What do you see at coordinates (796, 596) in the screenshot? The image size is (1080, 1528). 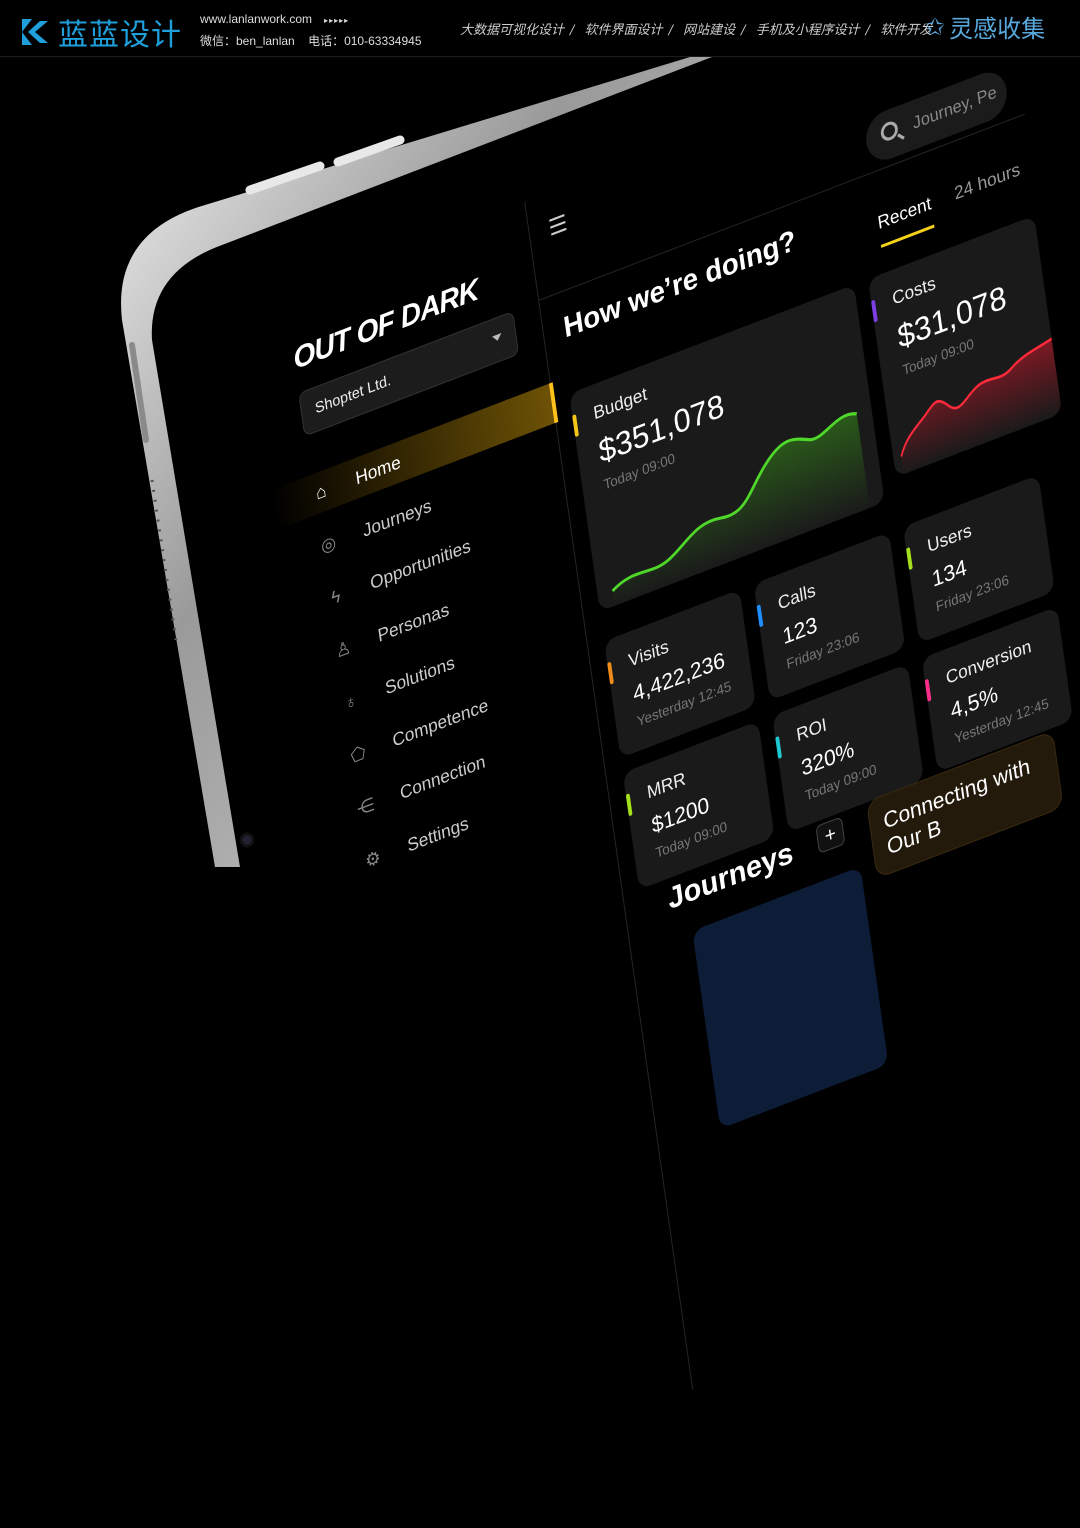 I see `card-label: Calls` at bounding box center [796, 596].